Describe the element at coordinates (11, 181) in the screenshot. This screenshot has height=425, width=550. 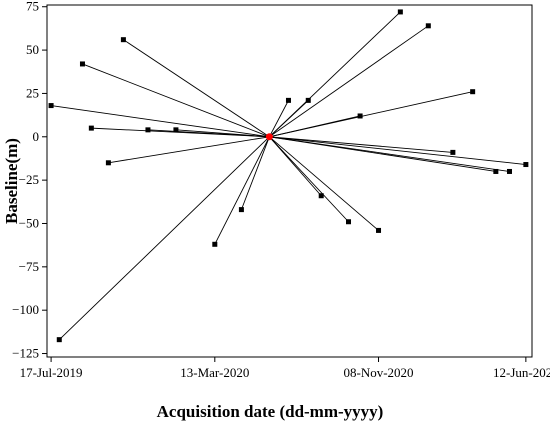
I see `y-axis-title: Baseline(m)` at that location.